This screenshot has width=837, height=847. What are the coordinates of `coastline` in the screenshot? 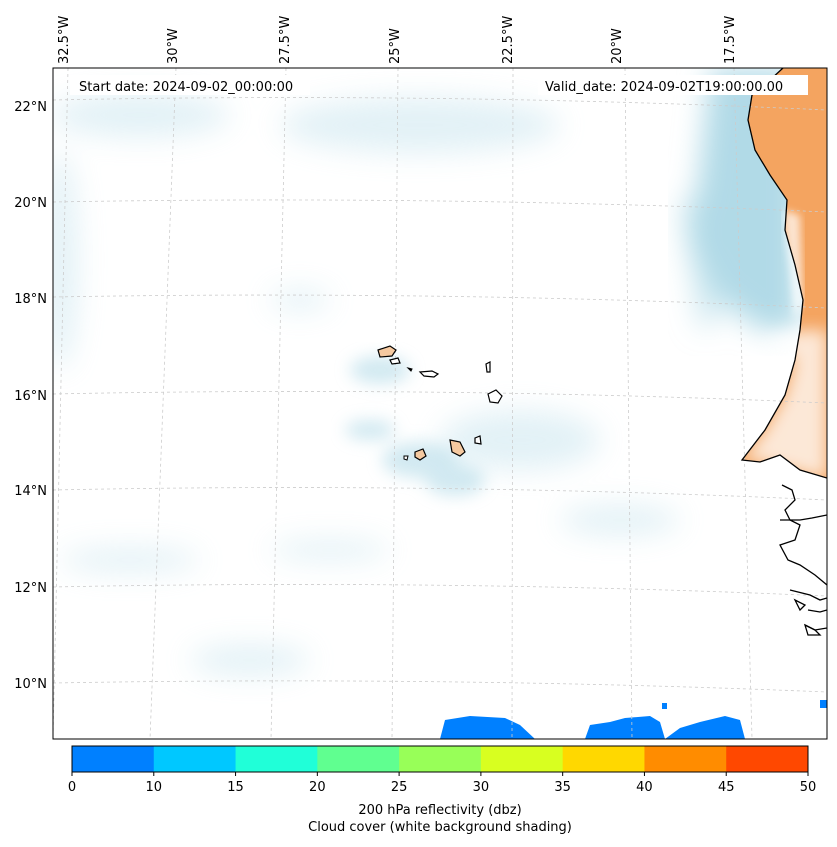 It's located at (783, 352).